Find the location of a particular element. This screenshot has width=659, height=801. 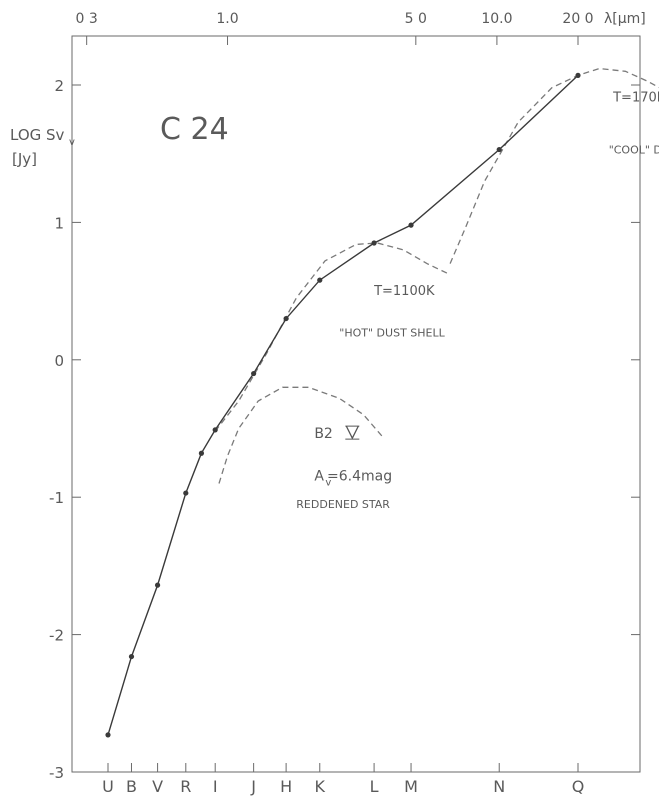

annotation: A is located at coordinates (319, 477).